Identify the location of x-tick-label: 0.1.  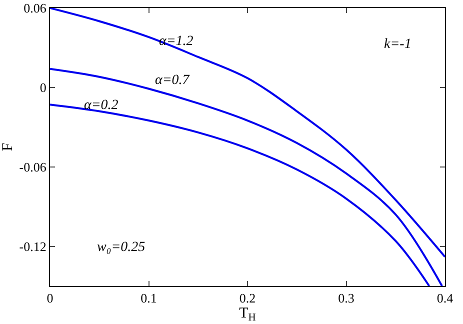
(148, 298).